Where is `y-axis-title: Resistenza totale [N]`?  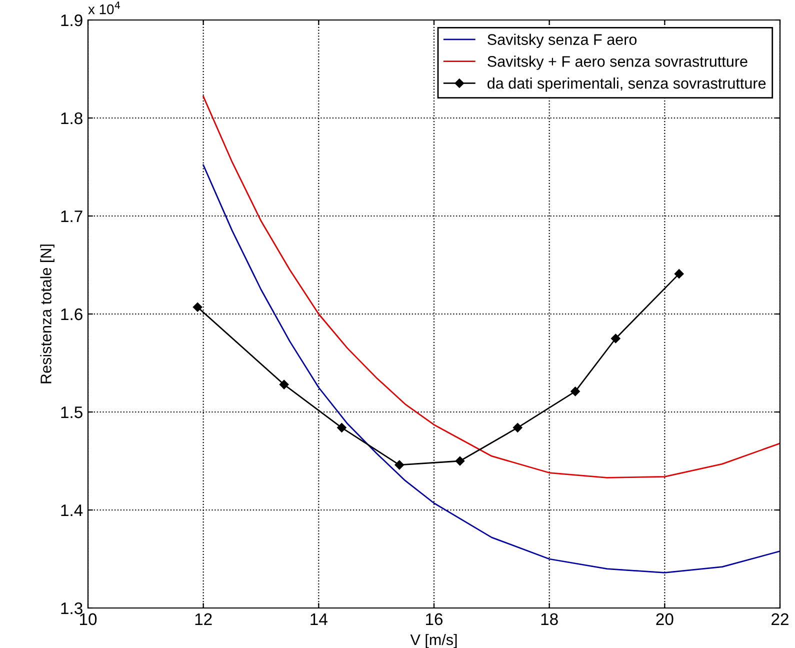
y-axis-title: Resistenza totale [N] is located at coordinates (47, 314).